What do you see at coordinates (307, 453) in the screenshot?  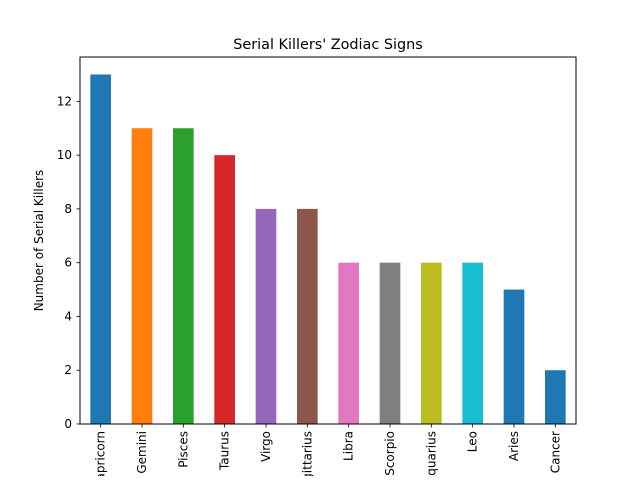 I see `x-tick-label-sagittarius: Sagittarius` at bounding box center [307, 453].